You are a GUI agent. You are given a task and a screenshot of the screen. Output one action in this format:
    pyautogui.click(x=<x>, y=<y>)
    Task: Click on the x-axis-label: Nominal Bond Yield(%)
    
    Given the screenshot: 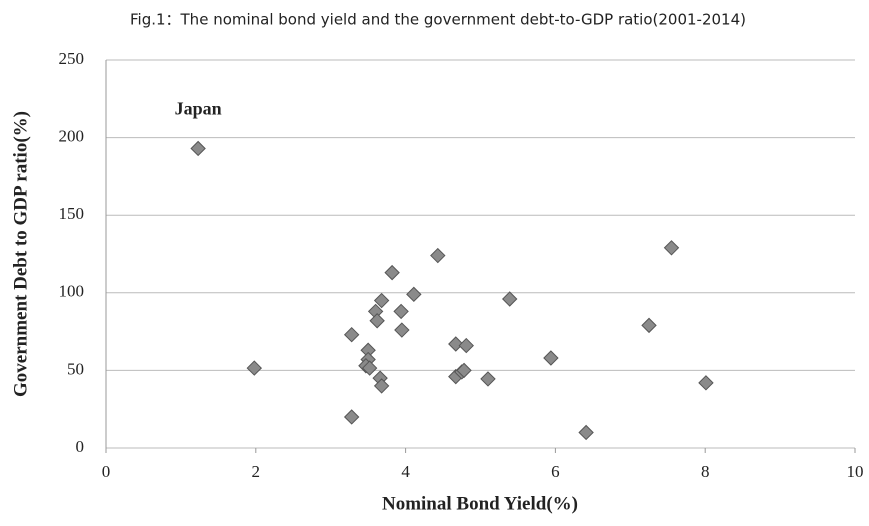 What is the action you would take?
    pyautogui.click(x=480, y=503)
    